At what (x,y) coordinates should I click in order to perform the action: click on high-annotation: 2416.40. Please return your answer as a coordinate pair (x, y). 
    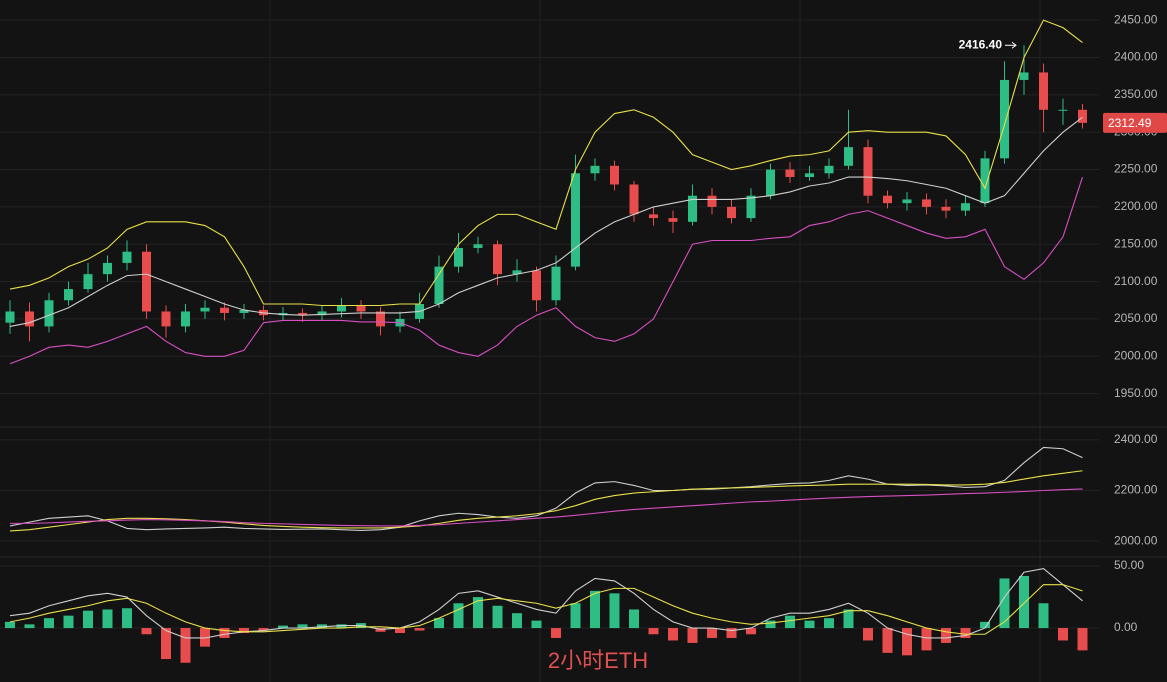
    Looking at the image, I should click on (981, 44).